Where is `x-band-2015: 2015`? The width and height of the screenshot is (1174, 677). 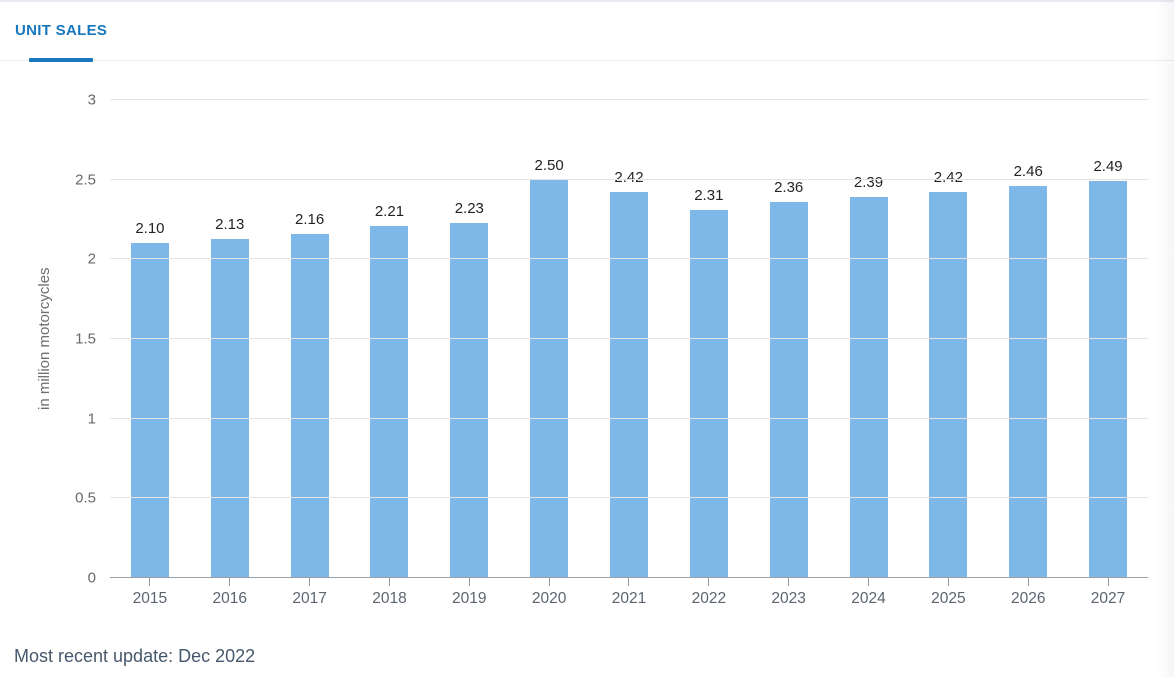 x-band-2015: 2015 is located at coordinates (150, 593).